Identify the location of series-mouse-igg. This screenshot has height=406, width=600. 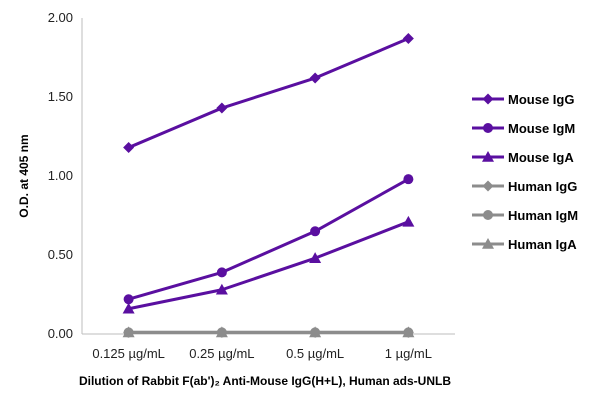
(268, 93).